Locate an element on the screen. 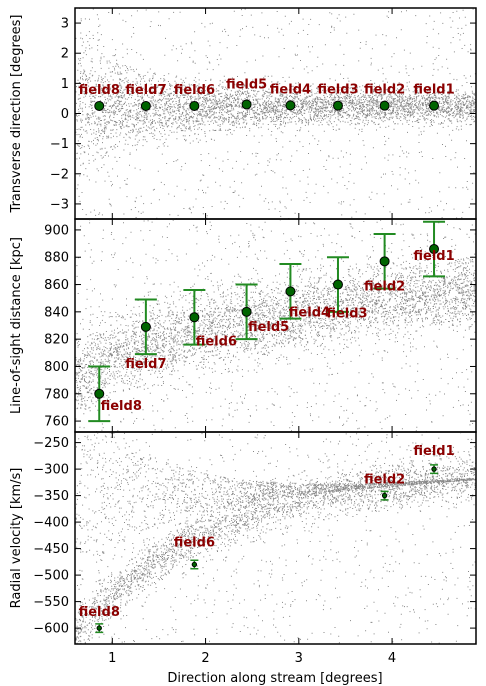 Image resolution: width=486 pixels, height=686 pixels. y-tick-label: −350 is located at coordinates (51, 496).